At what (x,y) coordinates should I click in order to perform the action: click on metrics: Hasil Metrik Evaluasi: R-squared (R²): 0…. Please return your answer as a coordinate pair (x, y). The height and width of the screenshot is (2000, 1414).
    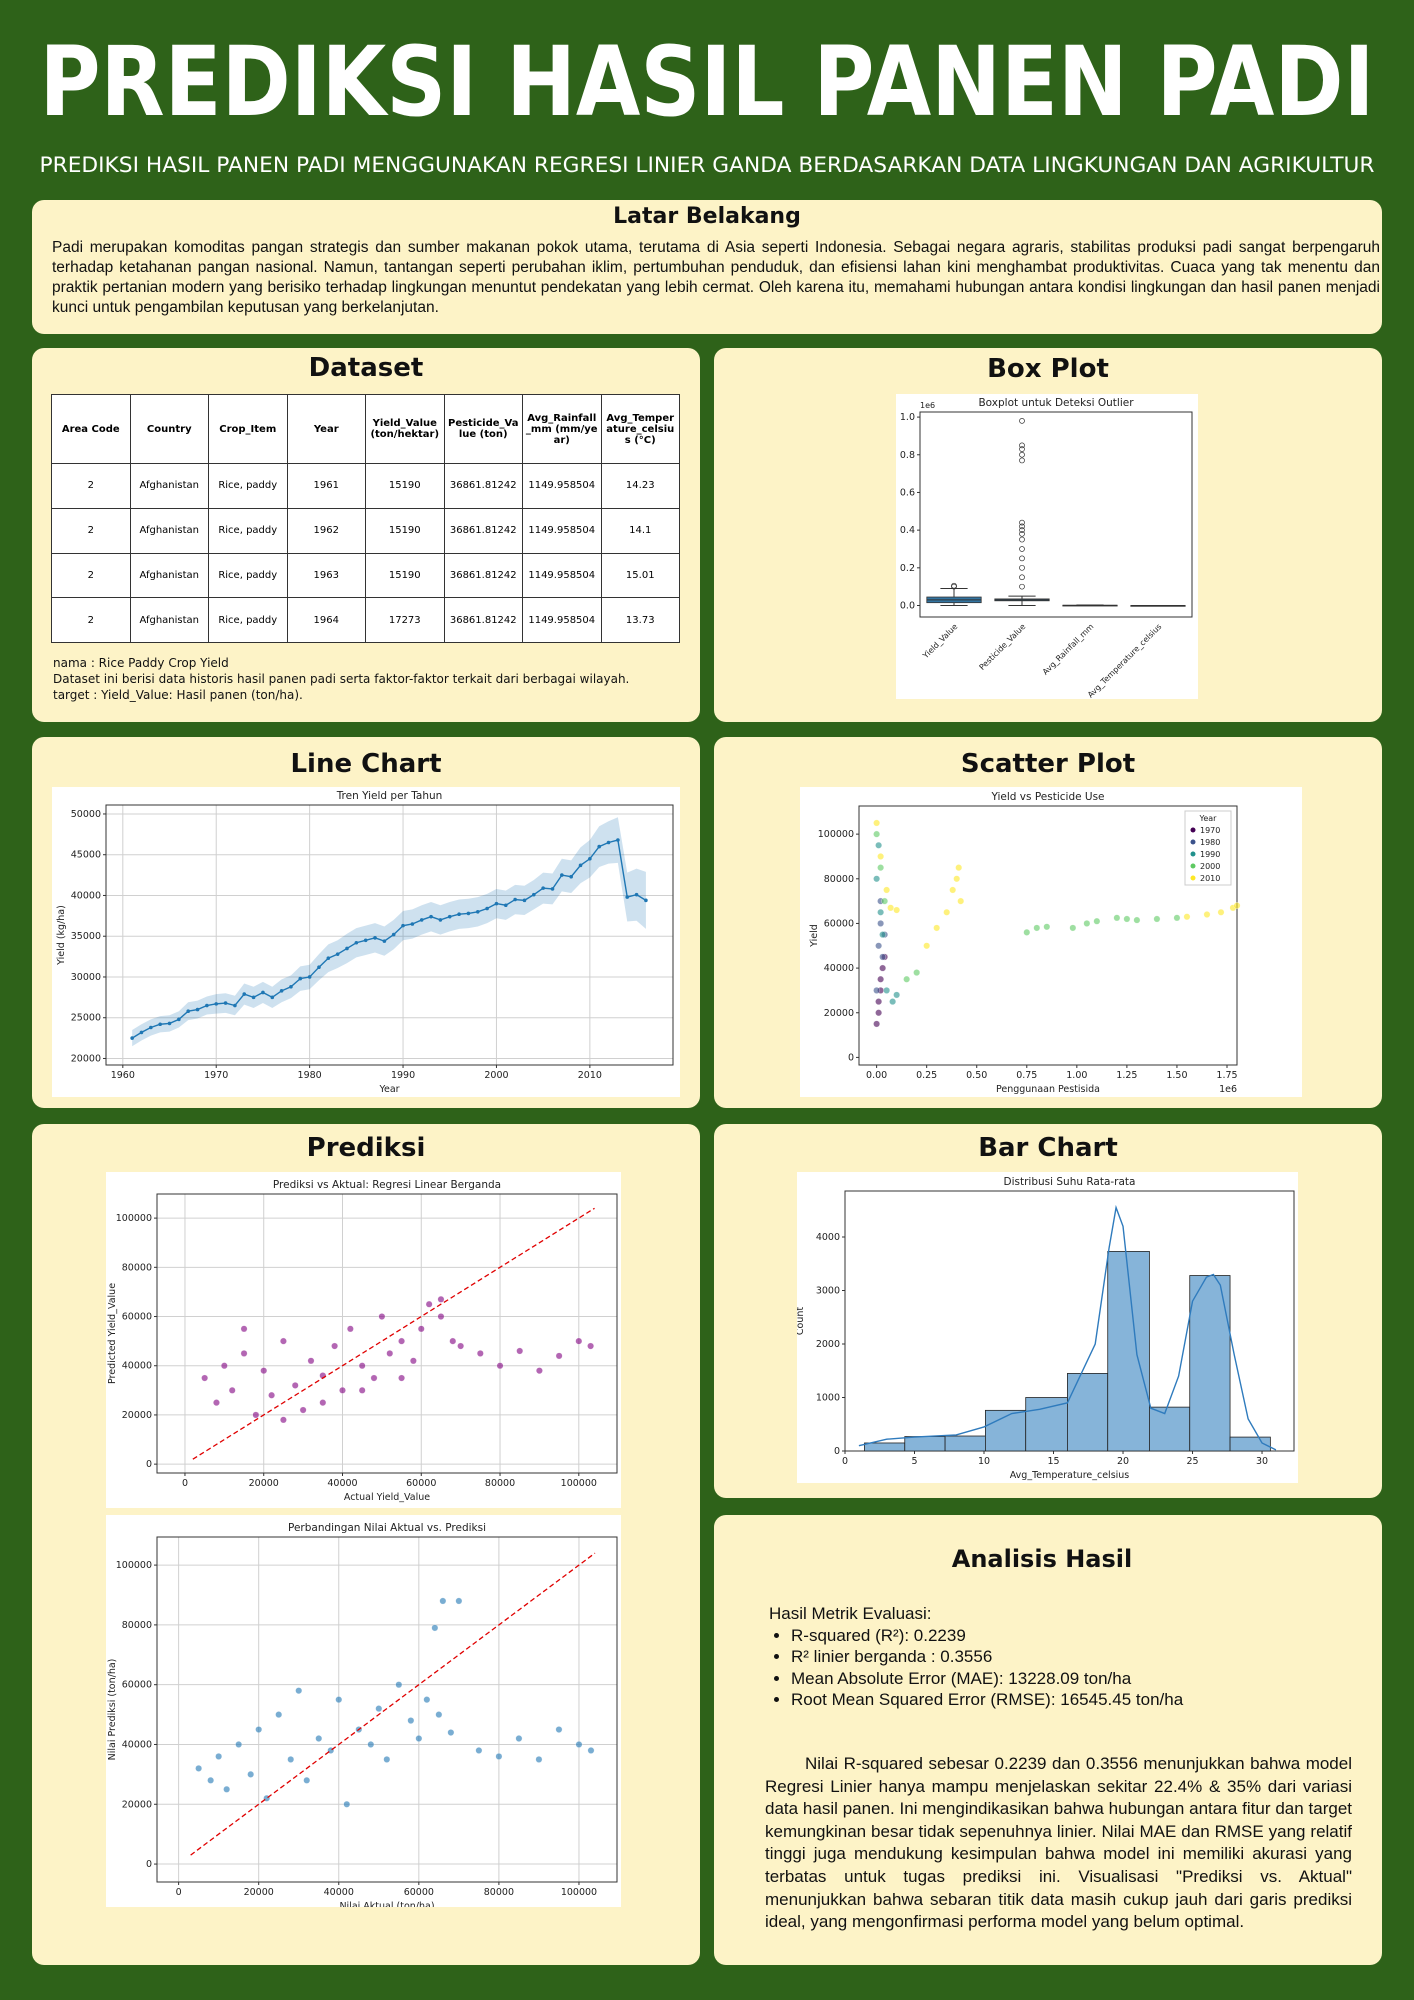
    Looking at the image, I should click on (976, 1657).